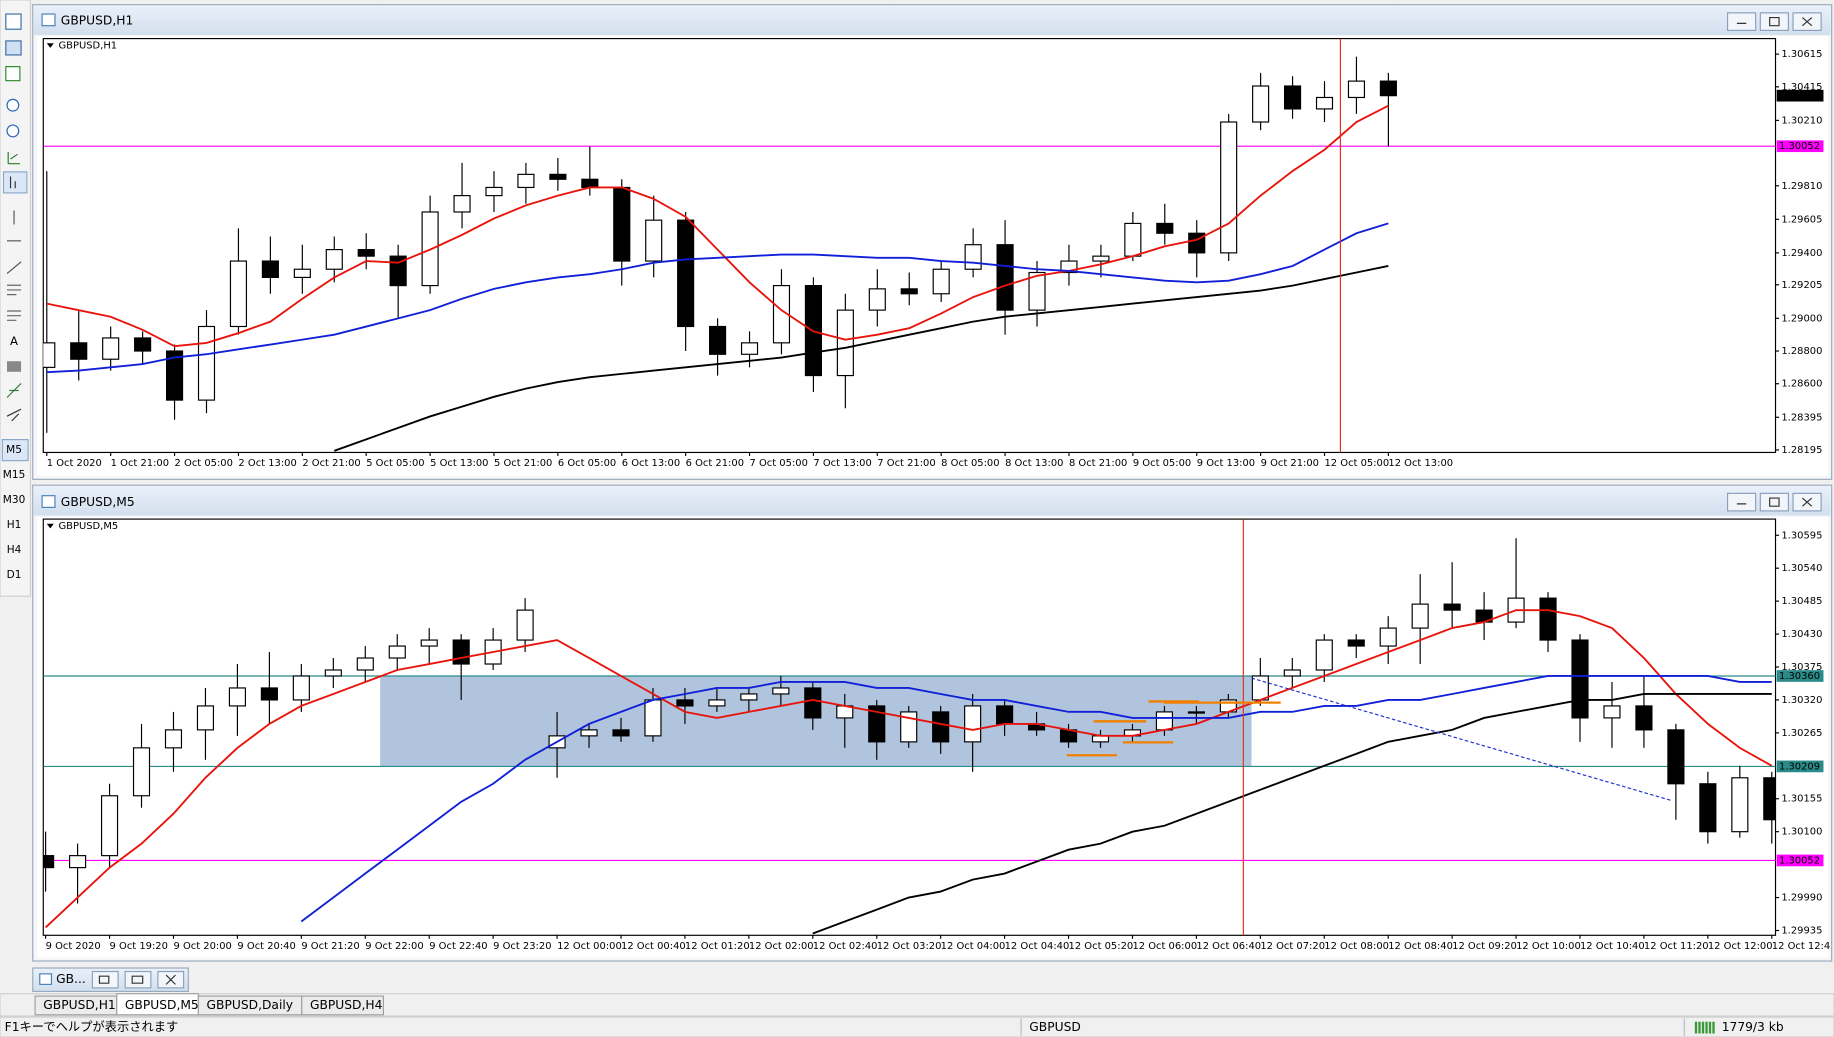 The width and height of the screenshot is (1834, 1037). What do you see at coordinates (861, 358) in the screenshot?
I see `moving-average` at bounding box center [861, 358].